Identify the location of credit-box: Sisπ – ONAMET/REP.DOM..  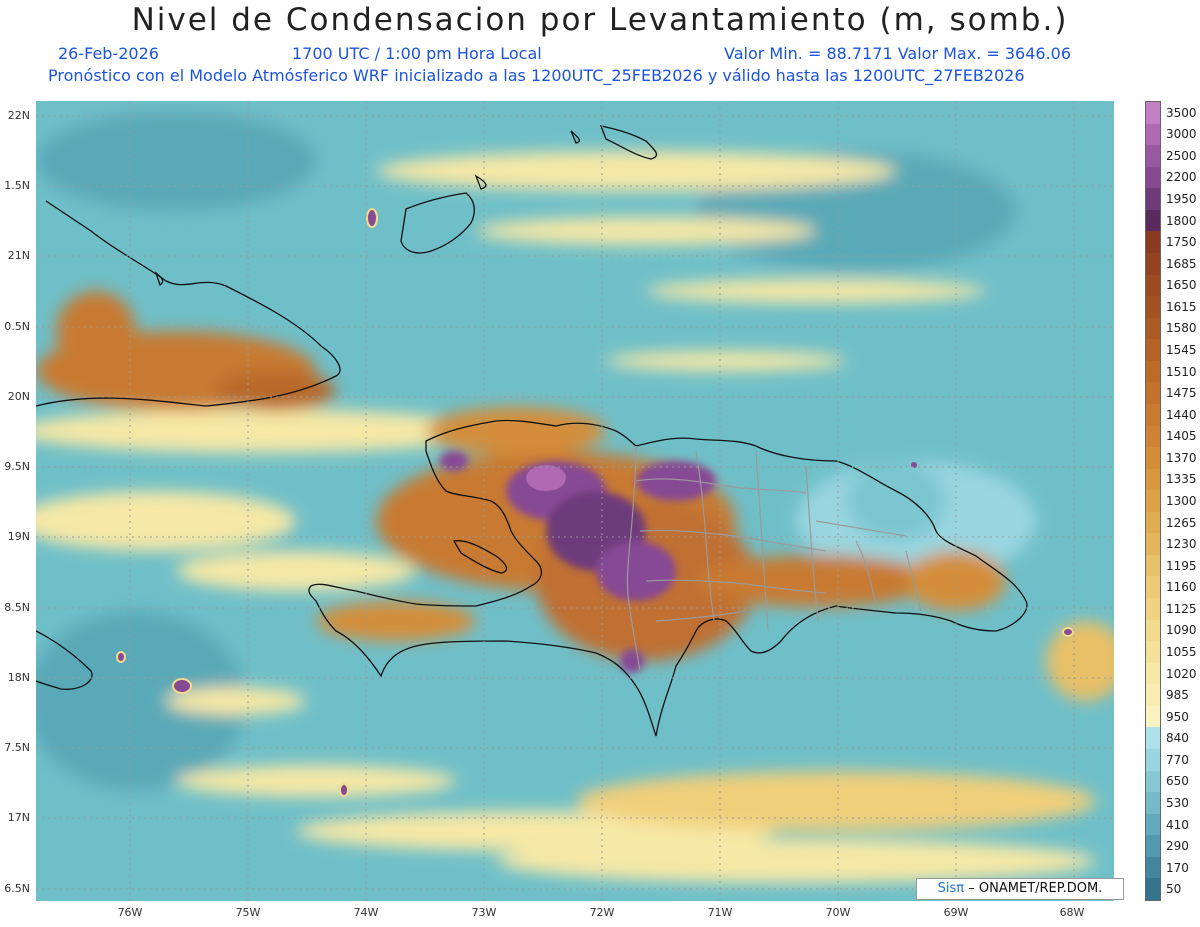
(1020, 889).